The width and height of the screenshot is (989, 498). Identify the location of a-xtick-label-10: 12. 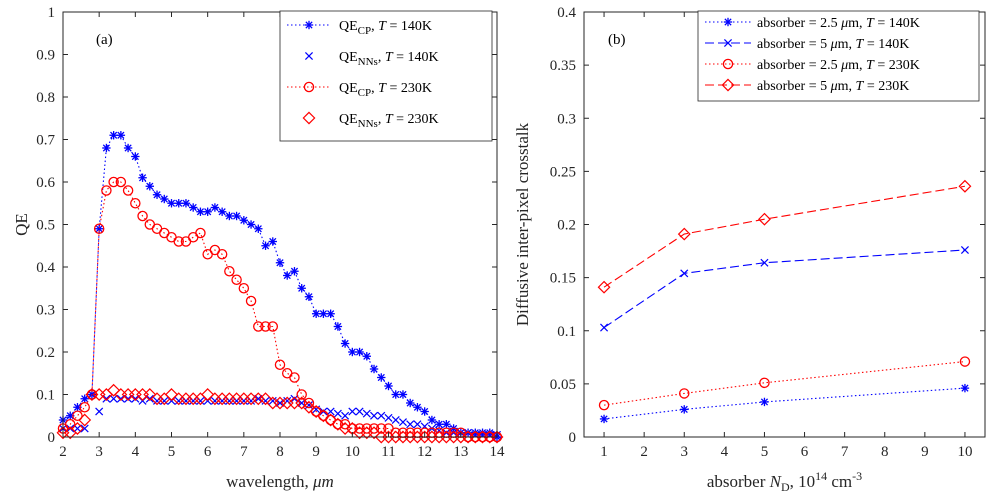
(424, 452).